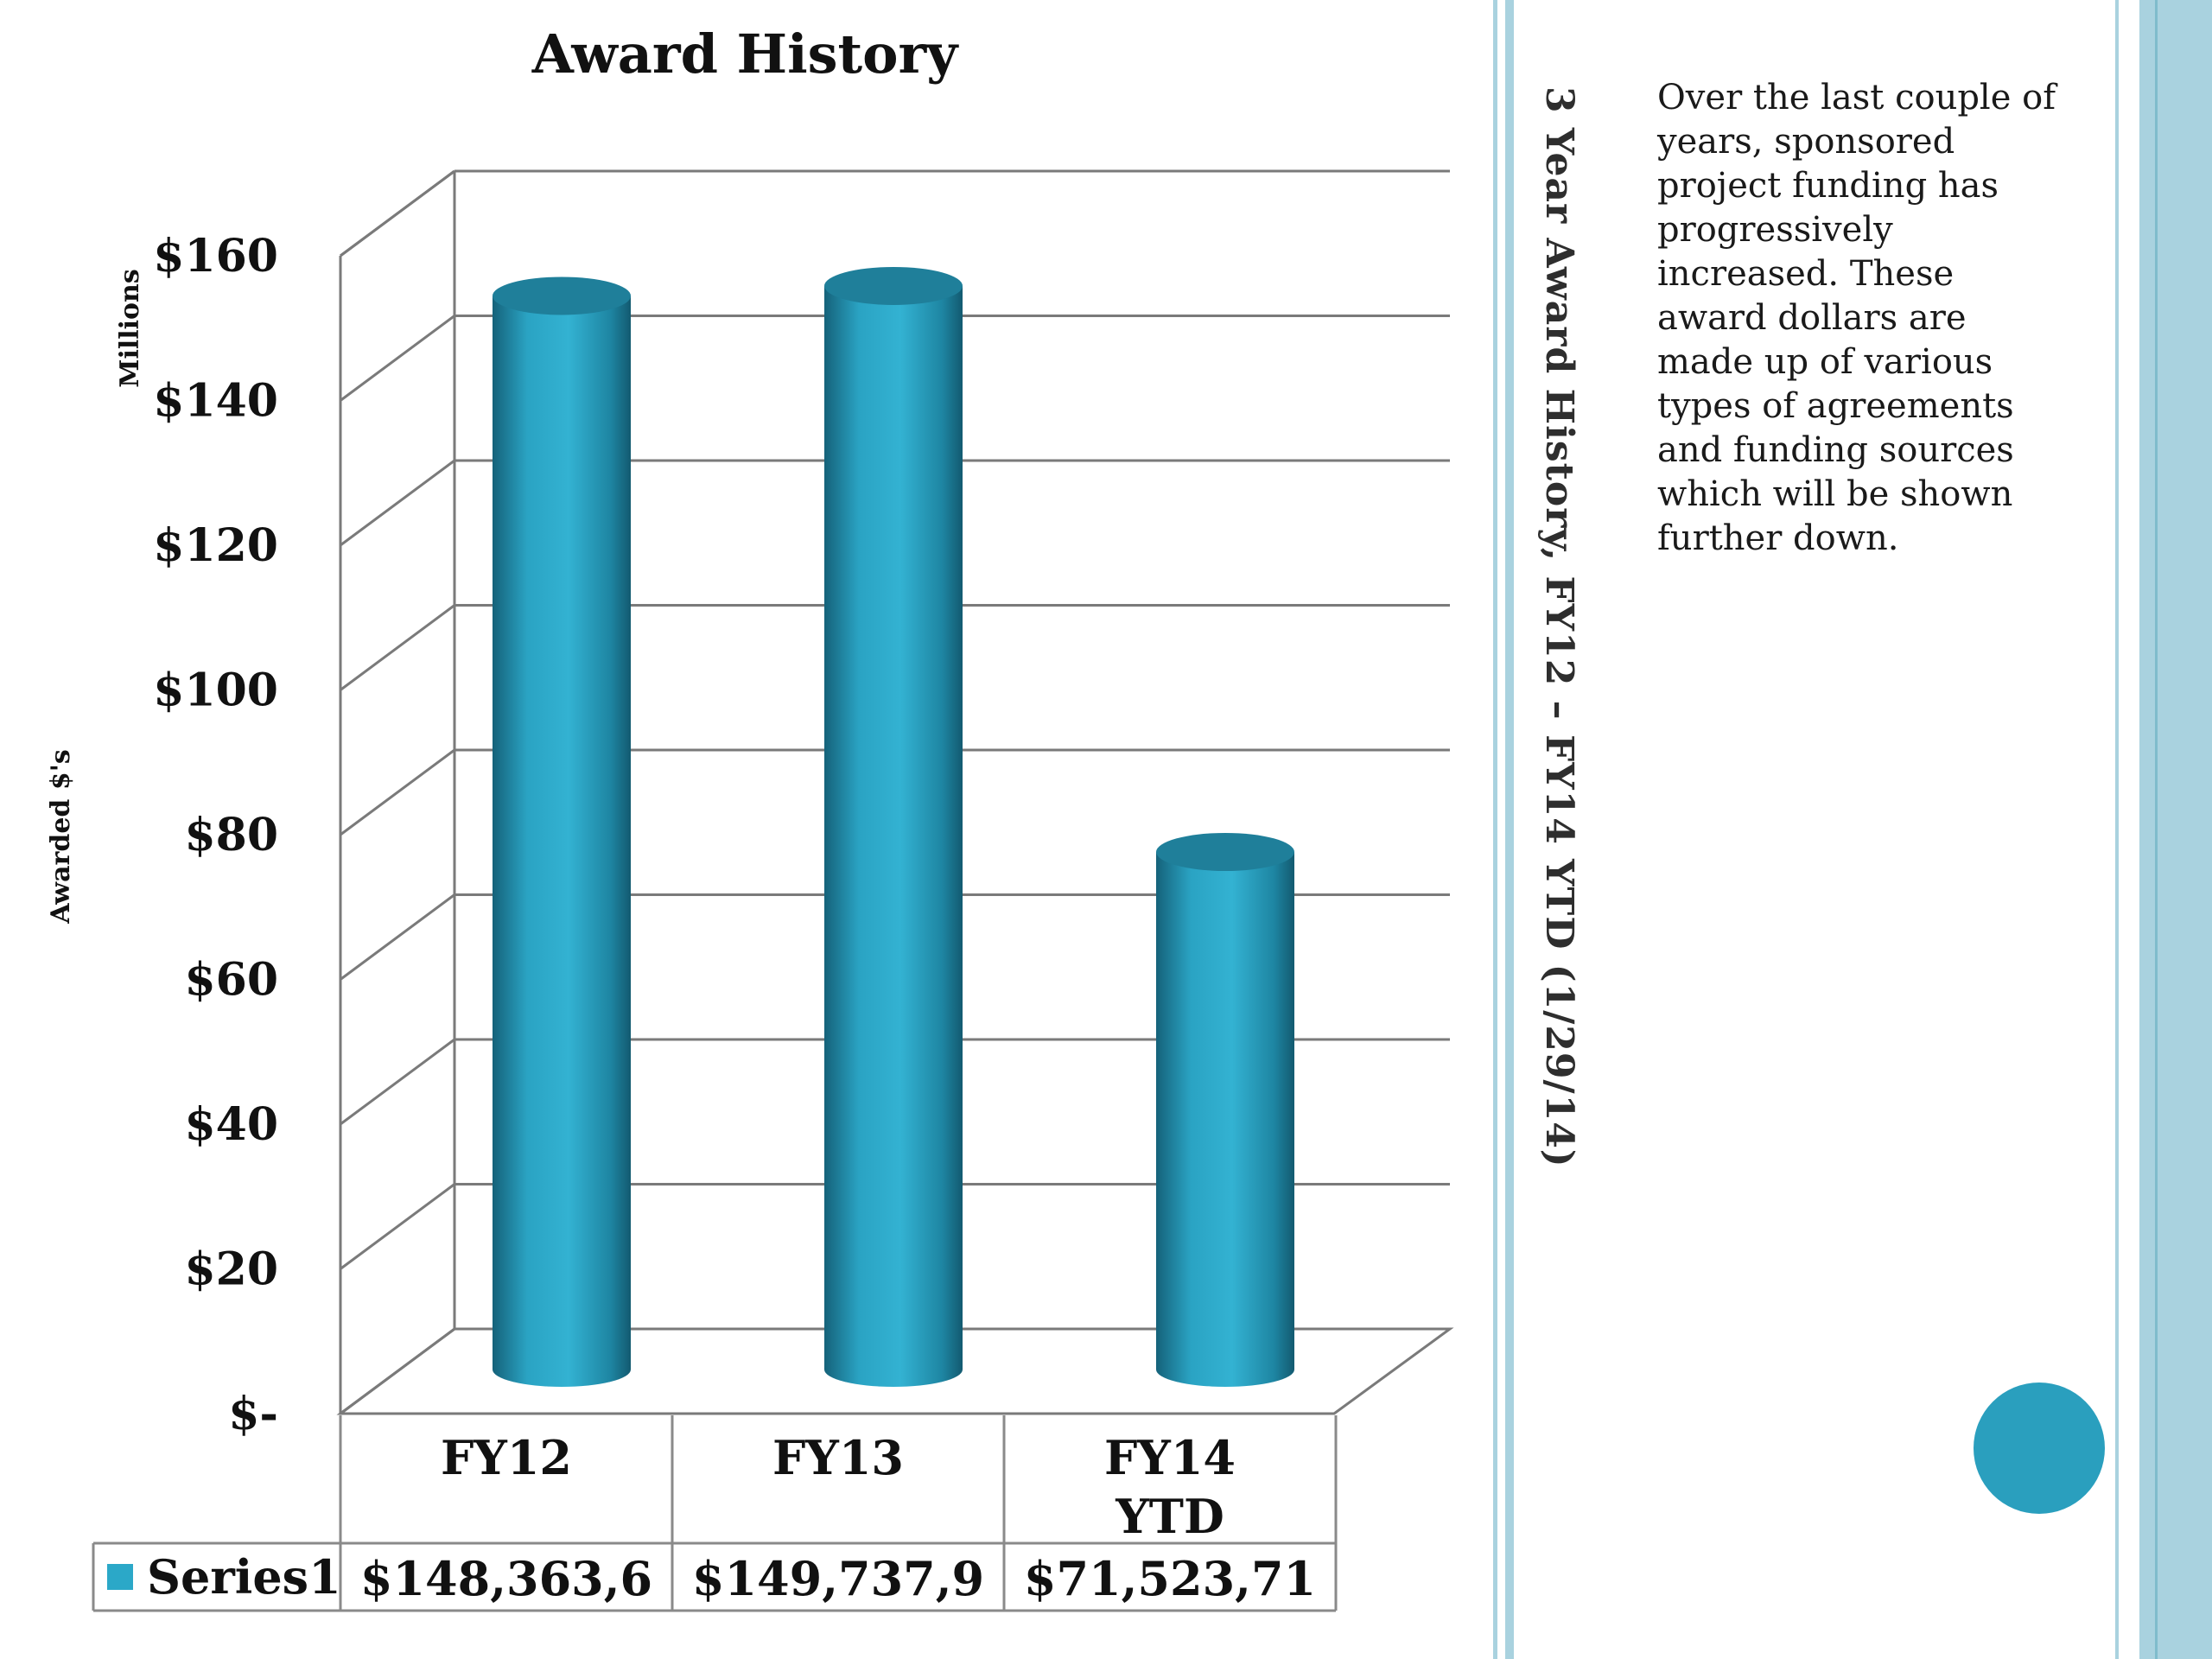  What do you see at coordinates (231, 1124) in the screenshot?
I see `y-tick-label: $40` at bounding box center [231, 1124].